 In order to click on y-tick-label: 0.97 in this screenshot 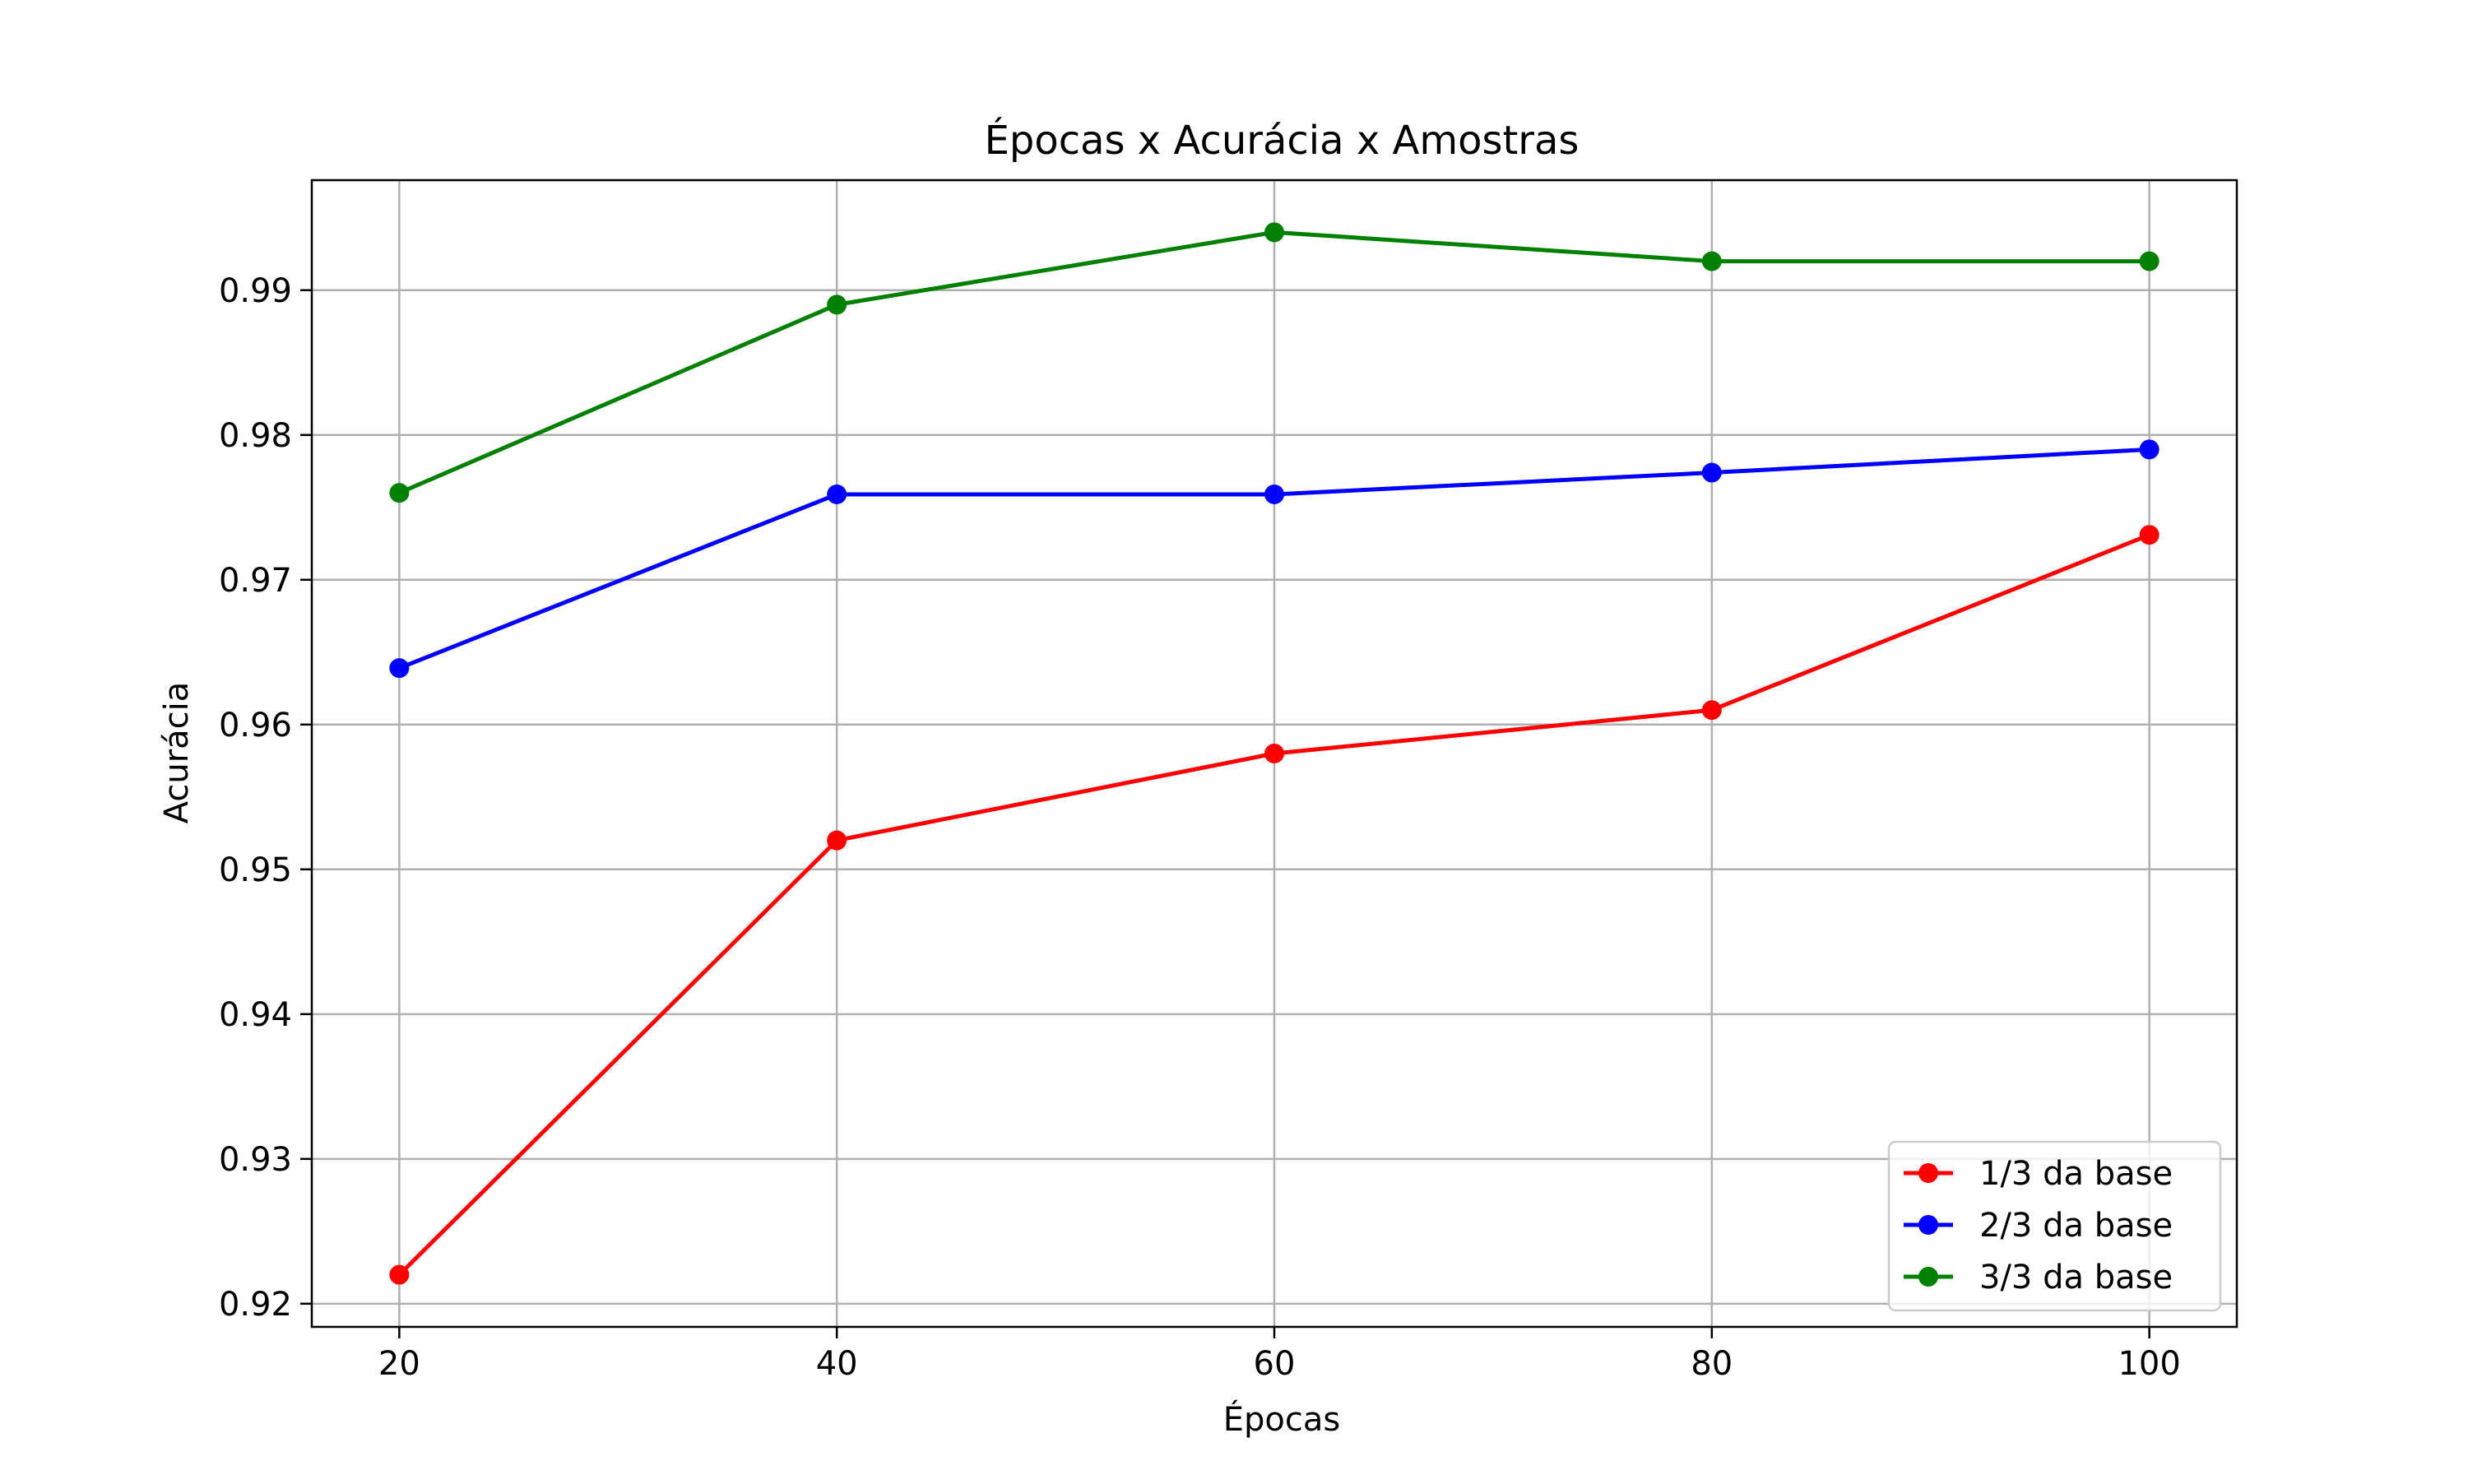, I will do `click(255, 581)`.